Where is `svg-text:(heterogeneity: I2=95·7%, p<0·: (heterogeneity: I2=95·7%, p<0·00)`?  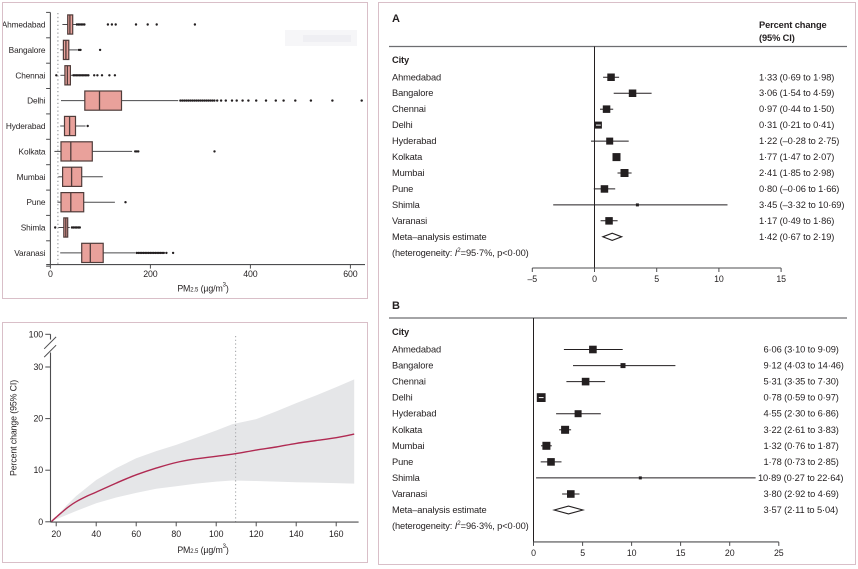
svg-text:(heterogeneity: I2=95·7%, p<0·: (heterogeneity: I2=95·7%, p<0·00) is located at coordinates (460, 251).